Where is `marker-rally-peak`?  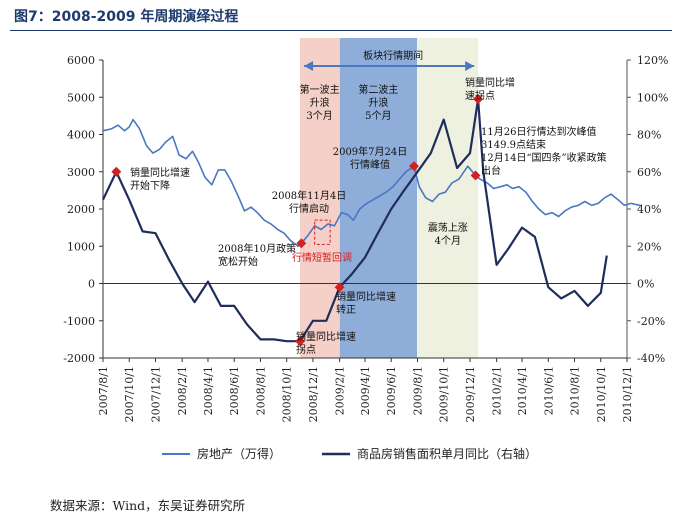 marker-rally-peak is located at coordinates (414, 166).